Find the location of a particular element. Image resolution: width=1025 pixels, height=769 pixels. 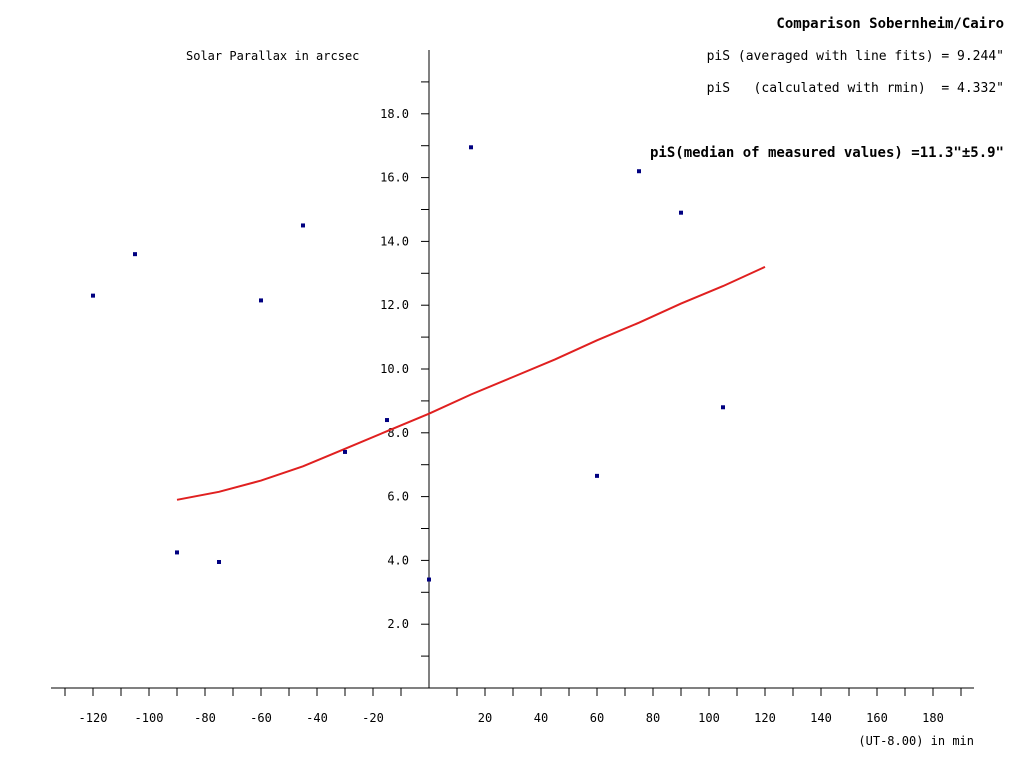

x-tick-label: 20 is located at coordinates (485, 718).